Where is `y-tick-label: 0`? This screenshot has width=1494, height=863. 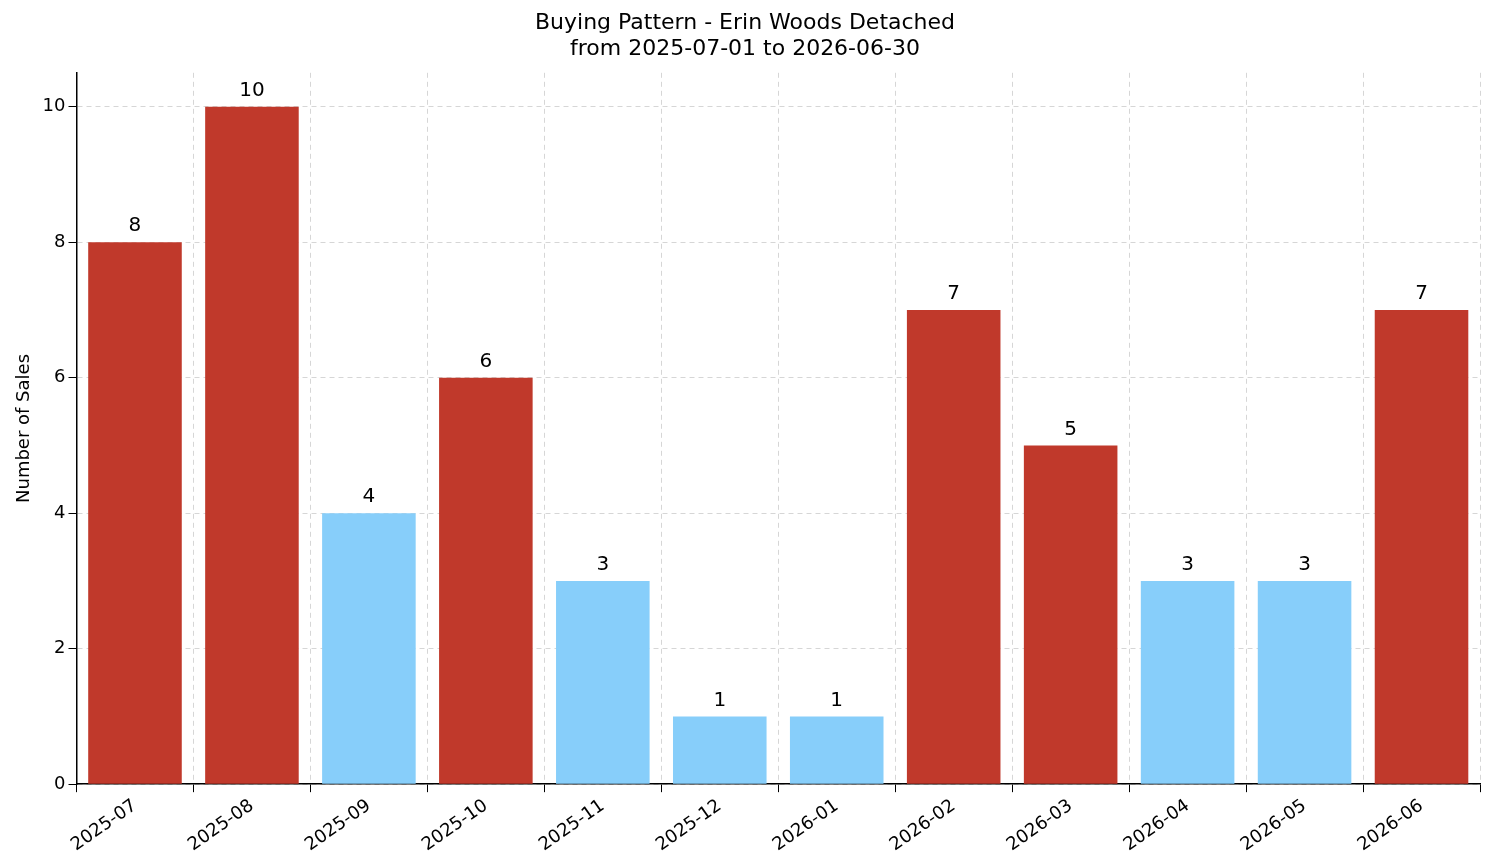 y-tick-label: 0 is located at coordinates (60, 782).